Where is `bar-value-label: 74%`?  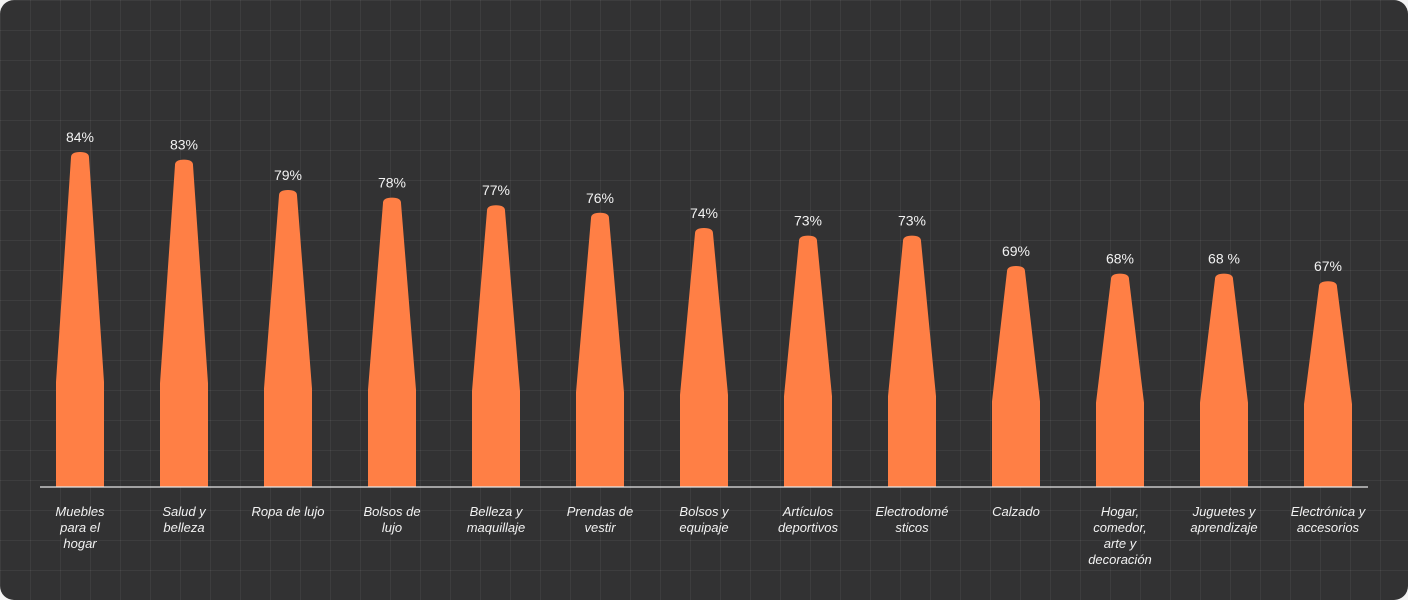 bar-value-label: 74% is located at coordinates (704, 213).